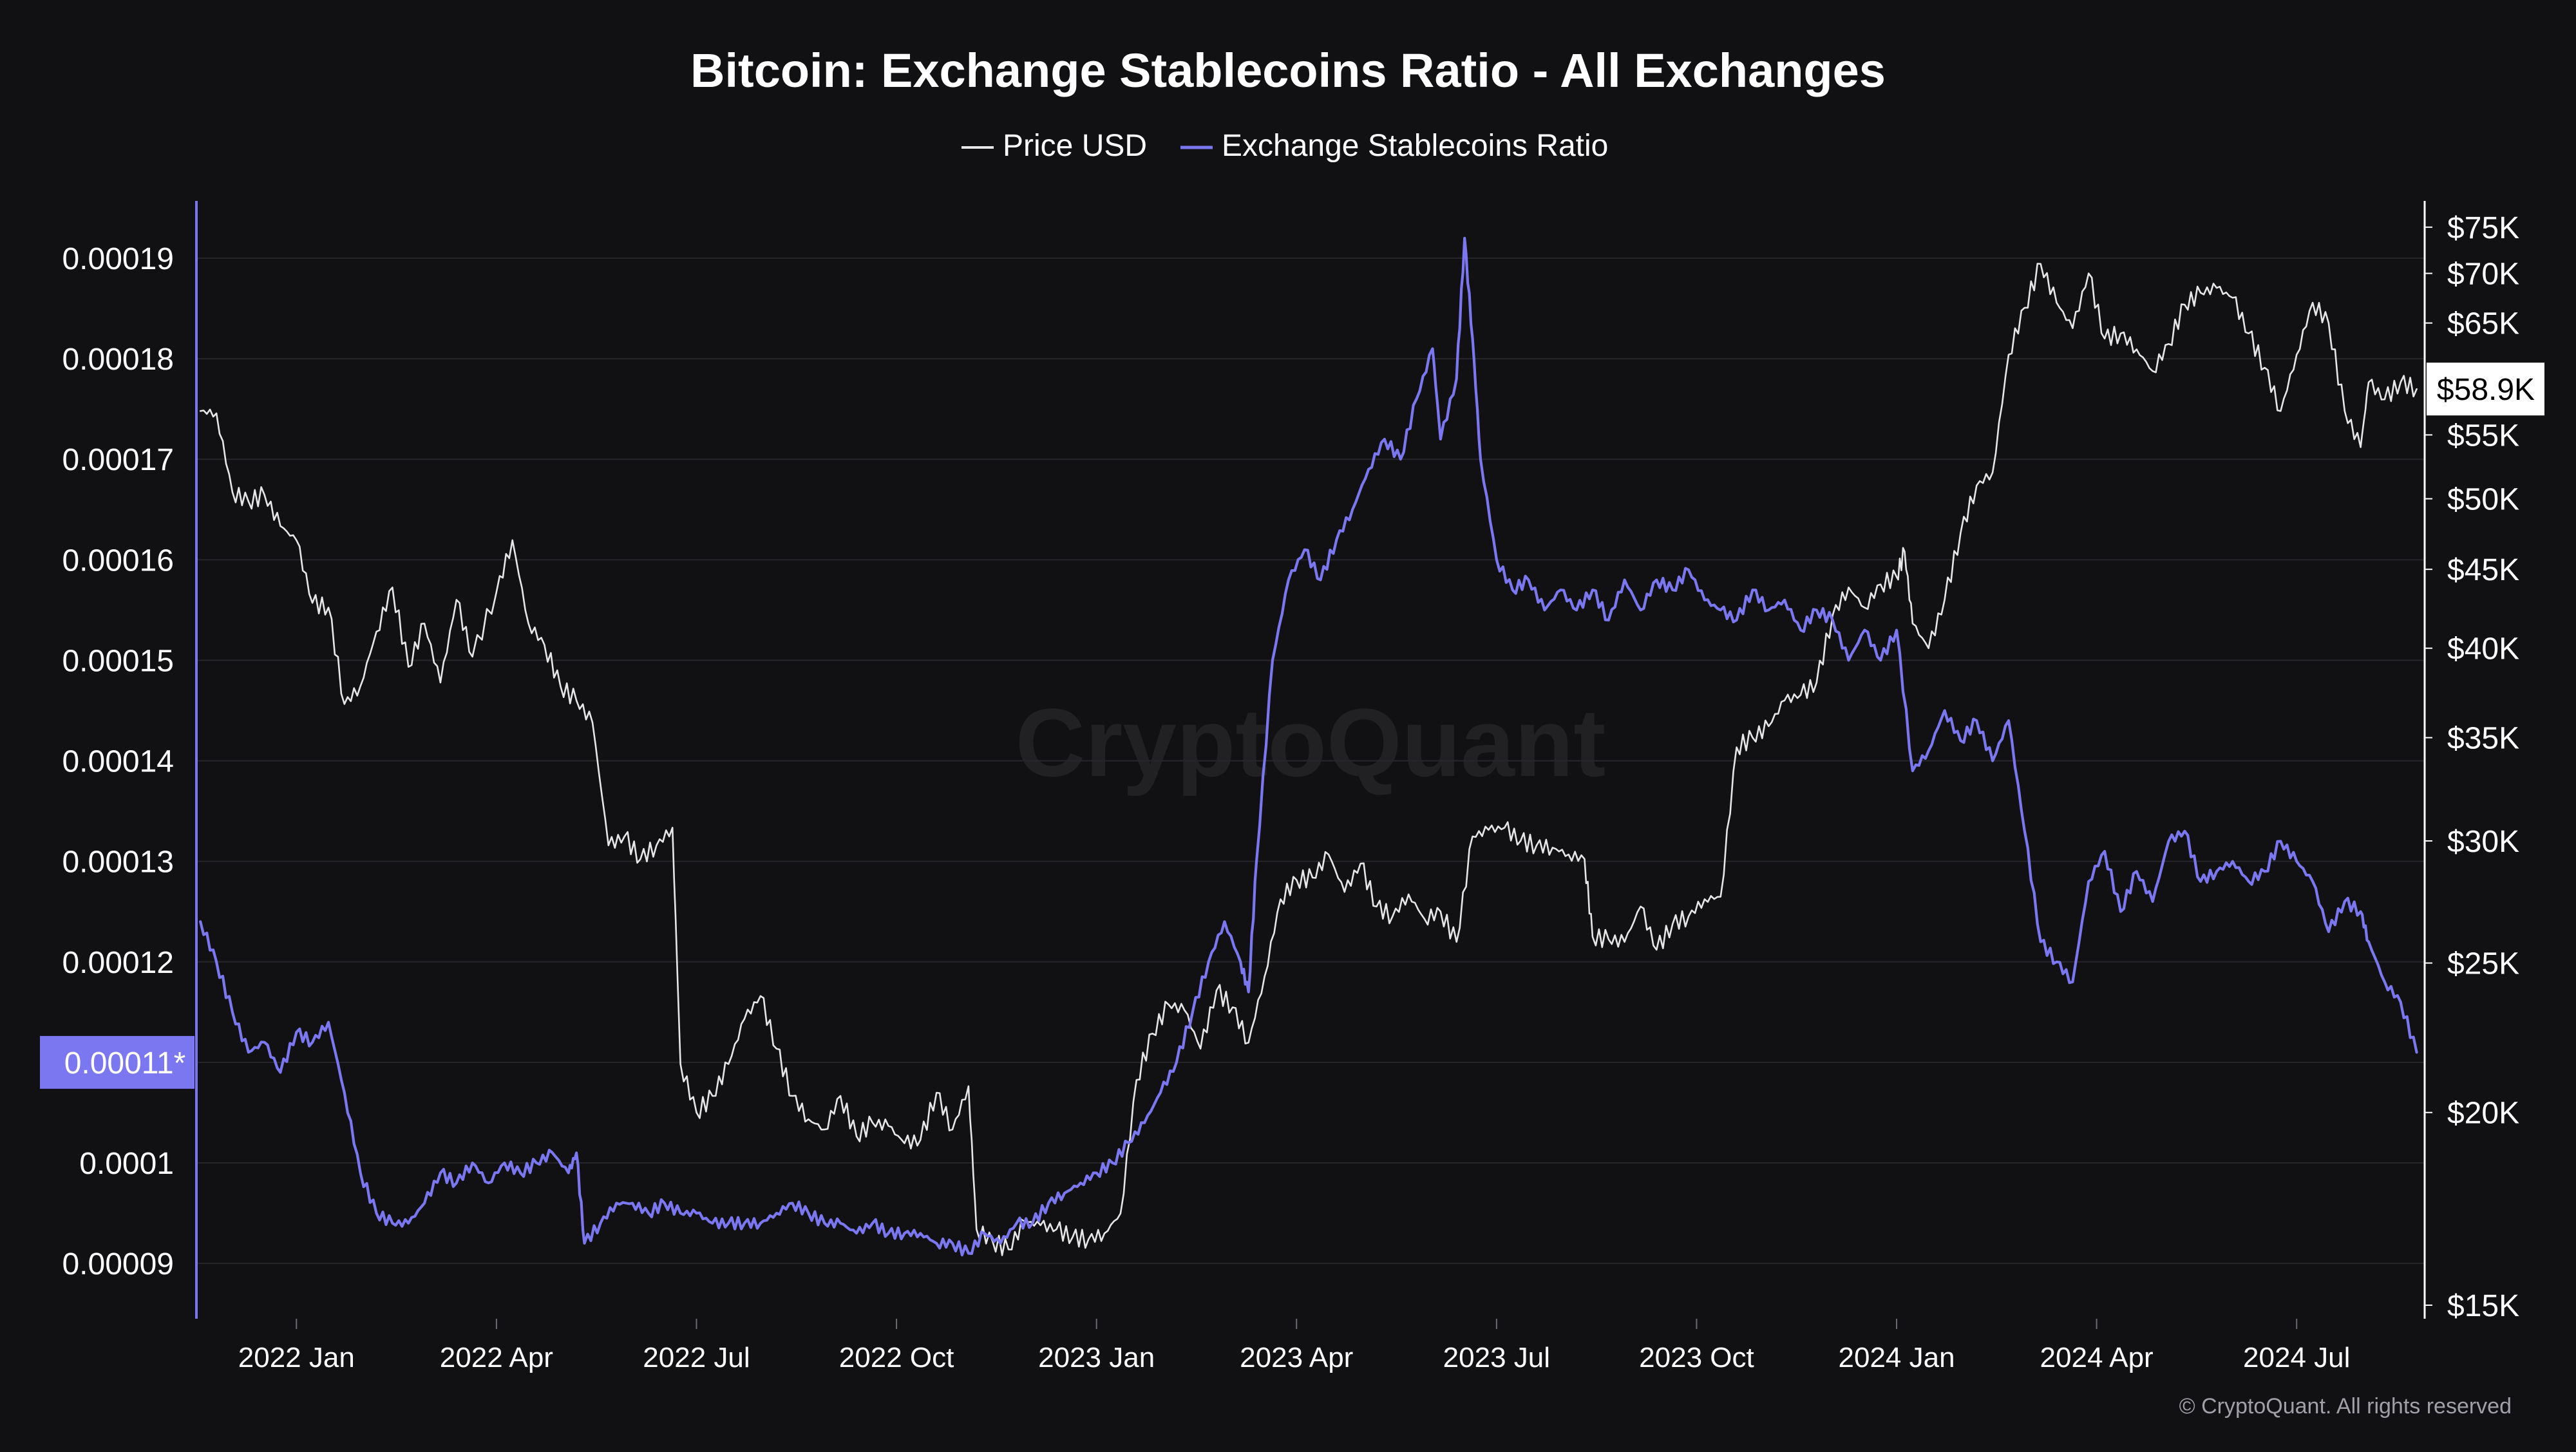 The width and height of the screenshot is (2576, 1452). I want to click on current-price-badge: $58.9K, so click(2485, 389).